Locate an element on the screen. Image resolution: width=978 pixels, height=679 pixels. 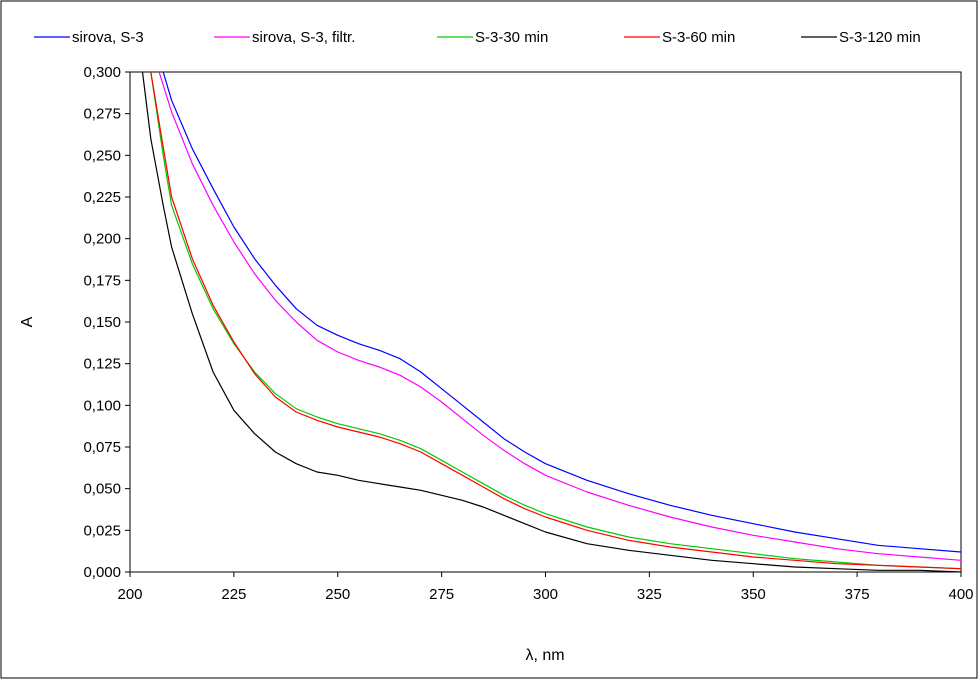
y-tick-label: 0,275 is located at coordinates (102, 114).